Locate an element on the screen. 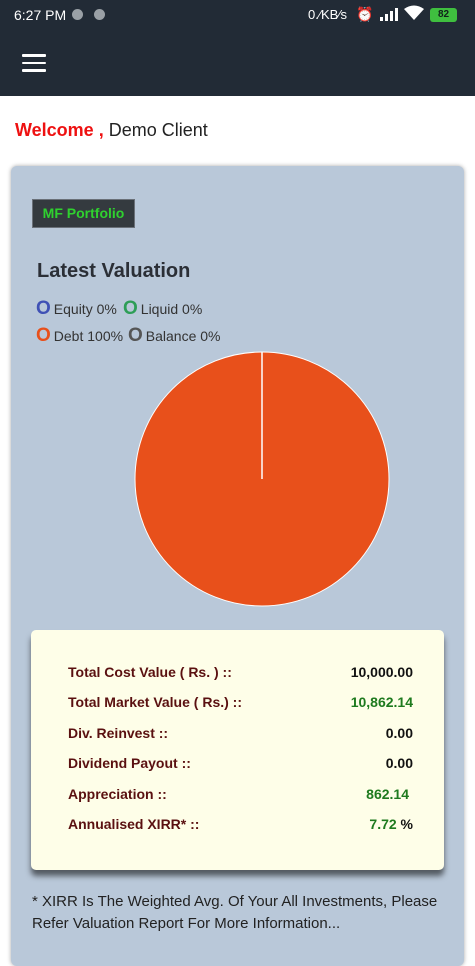 The width and height of the screenshot is (475, 966). welcome-text: Welcome , Demo Client is located at coordinates (111, 130).